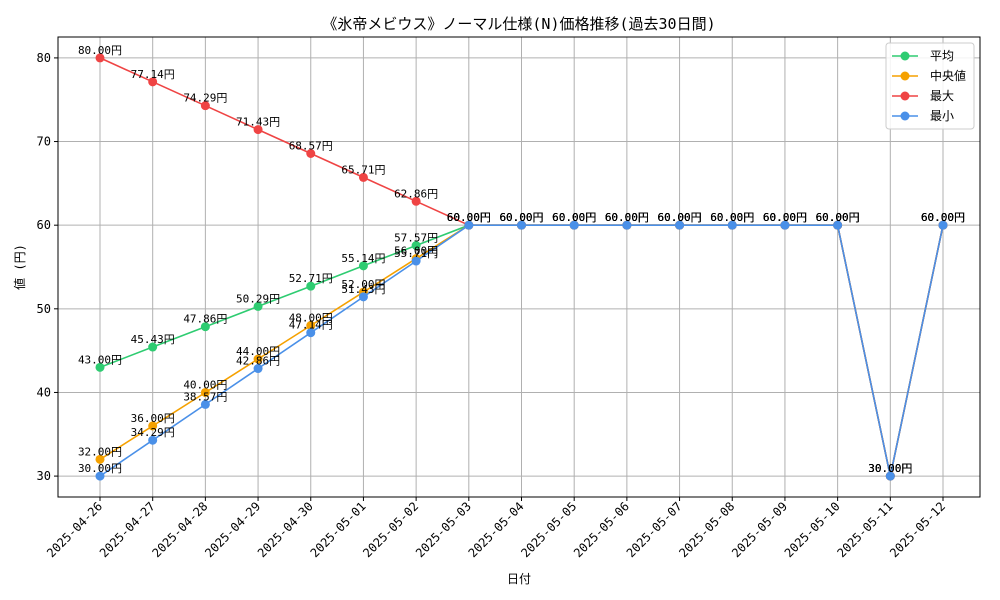  Describe the element at coordinates (205, 319) in the screenshot. I see `data-label: 47.86円` at that location.